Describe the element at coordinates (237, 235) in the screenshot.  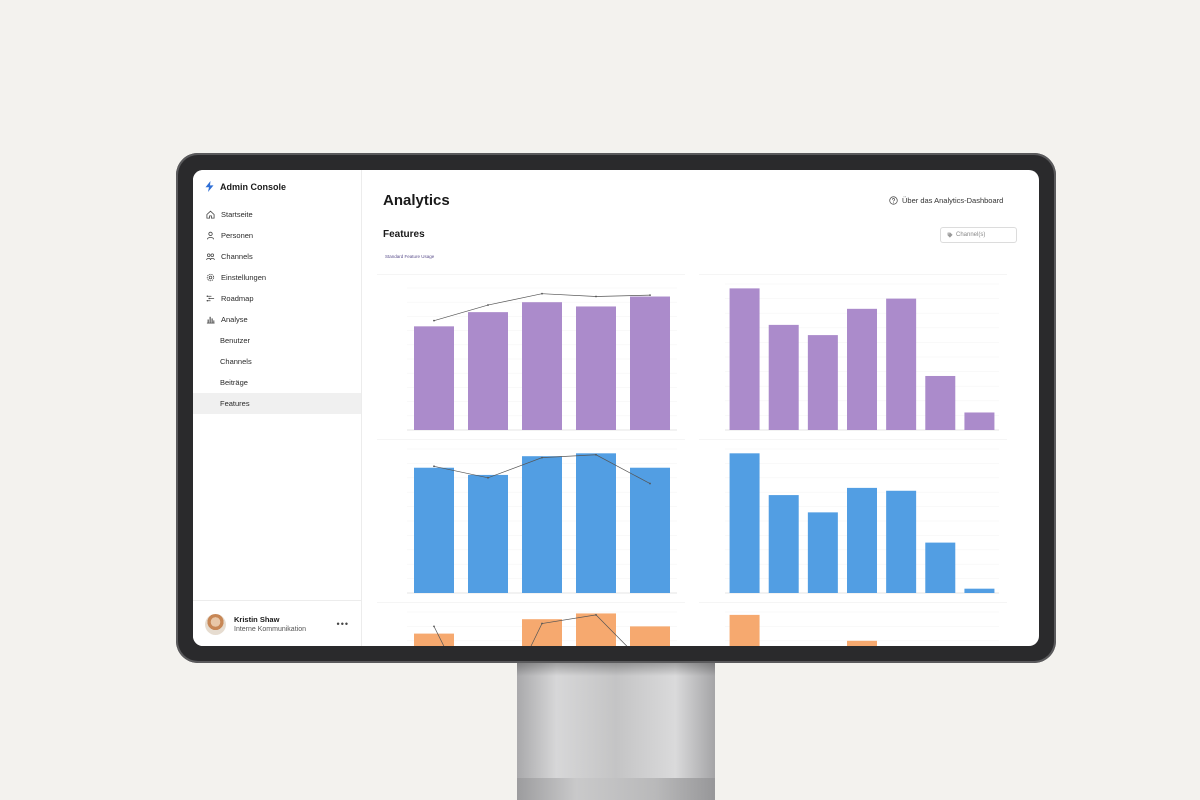
I see `sidebar-item-label: Personen` at that location.